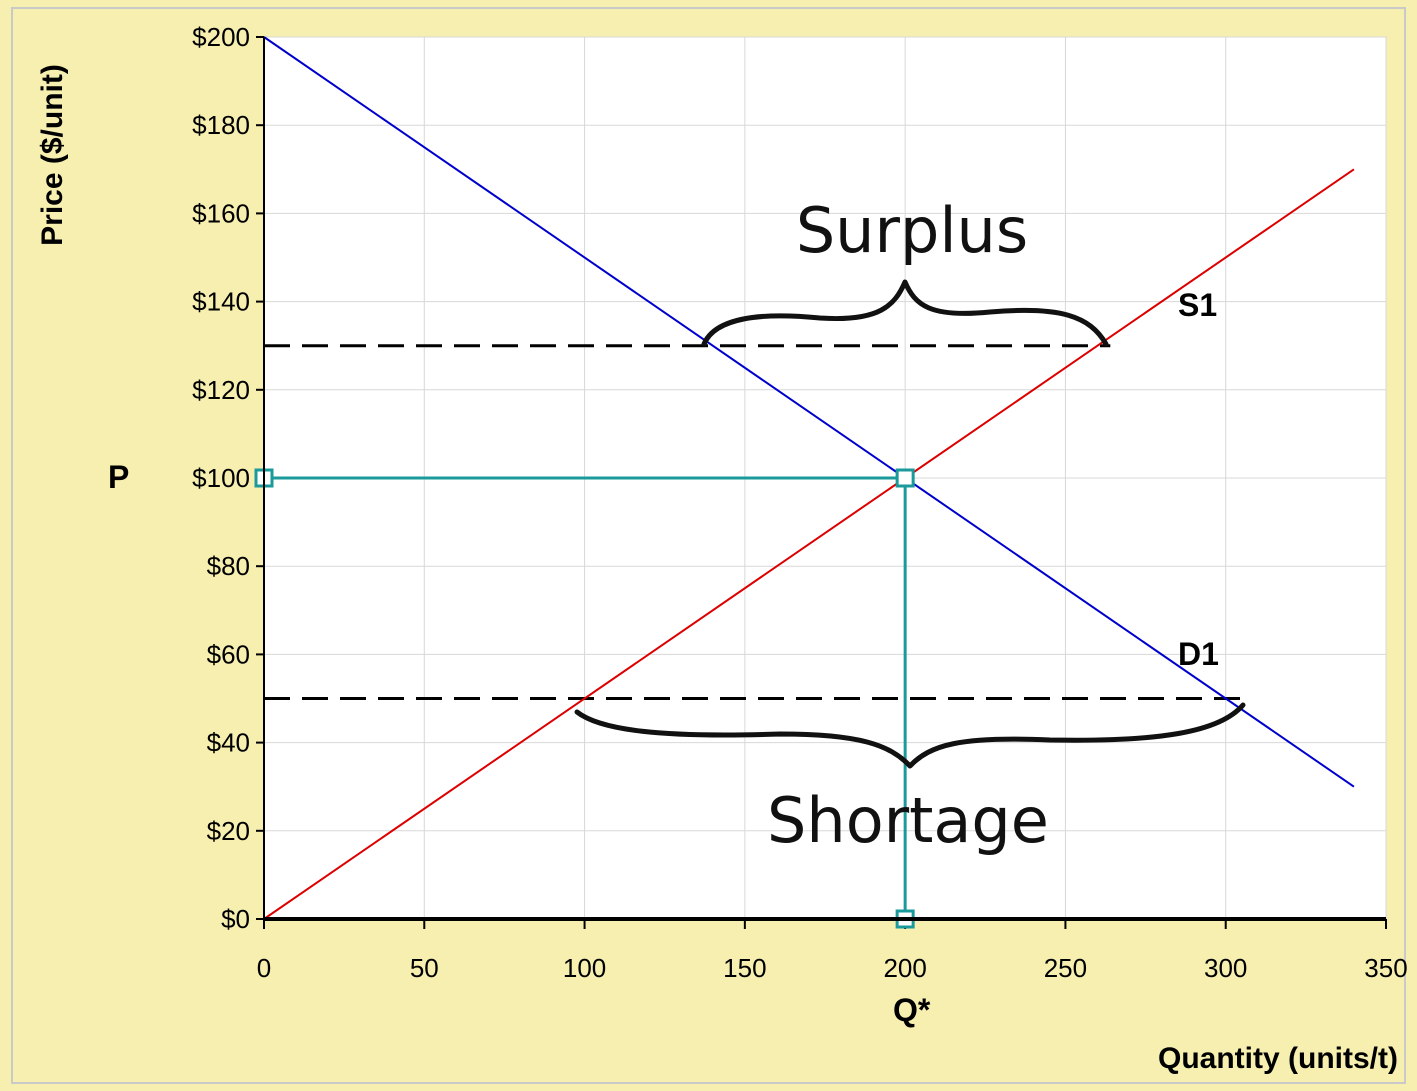 The height and width of the screenshot is (1091, 1417). Describe the element at coordinates (1065, 968) in the screenshot. I see `x-tick-label: 250` at that location.